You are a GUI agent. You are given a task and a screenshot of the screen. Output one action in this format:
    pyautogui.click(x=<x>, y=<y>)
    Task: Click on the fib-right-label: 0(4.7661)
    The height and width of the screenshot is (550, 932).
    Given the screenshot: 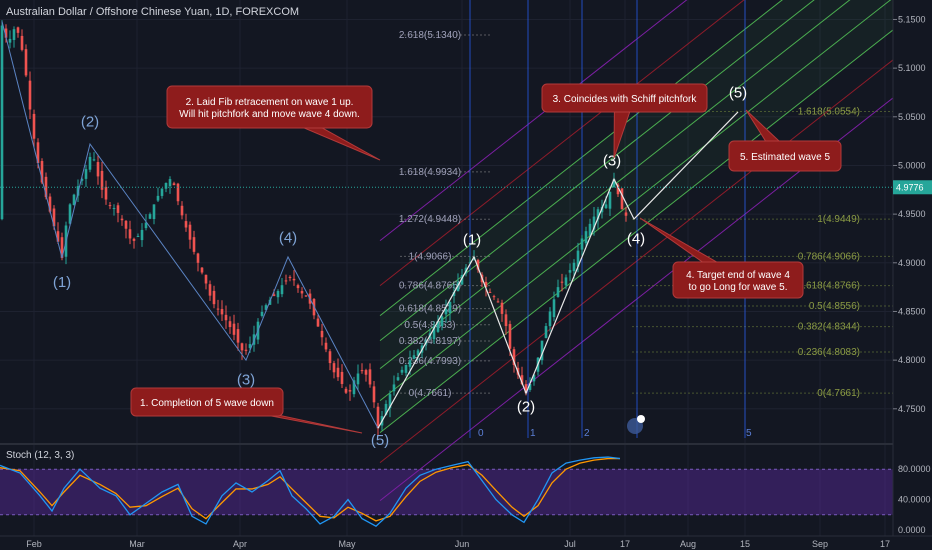 What is the action you would take?
    pyautogui.click(x=838, y=393)
    